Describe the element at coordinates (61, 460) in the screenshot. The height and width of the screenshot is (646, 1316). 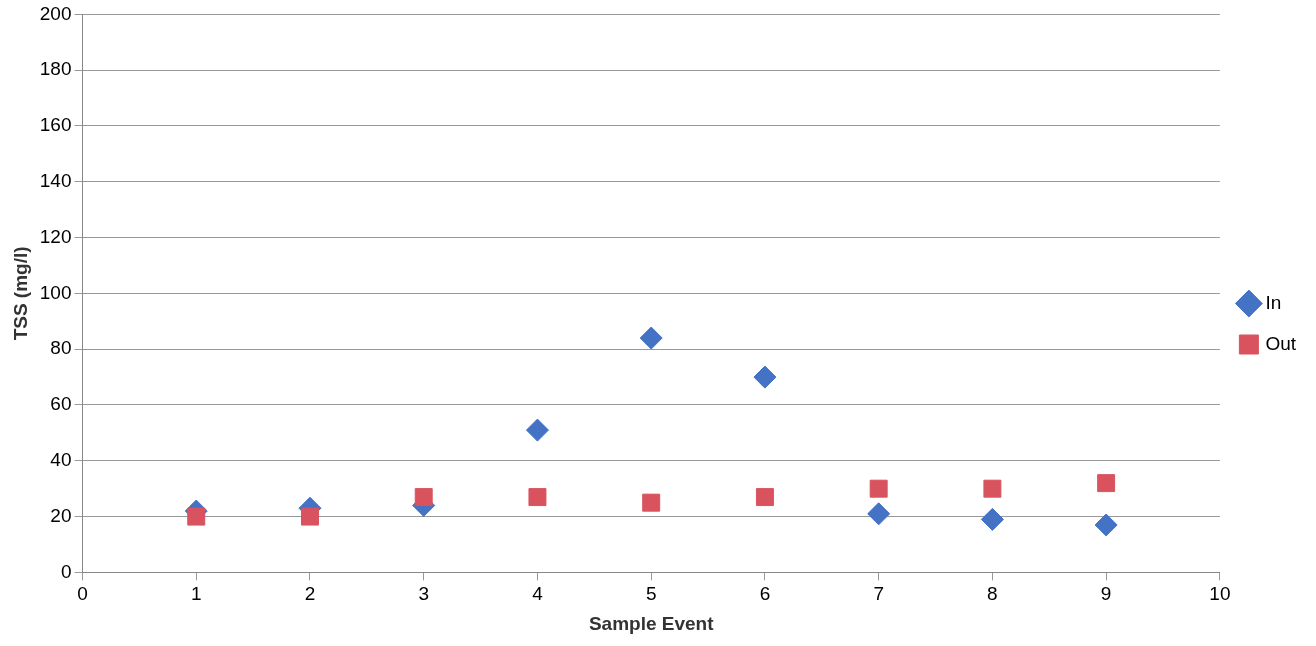
I see `y-tick-label: 40` at that location.